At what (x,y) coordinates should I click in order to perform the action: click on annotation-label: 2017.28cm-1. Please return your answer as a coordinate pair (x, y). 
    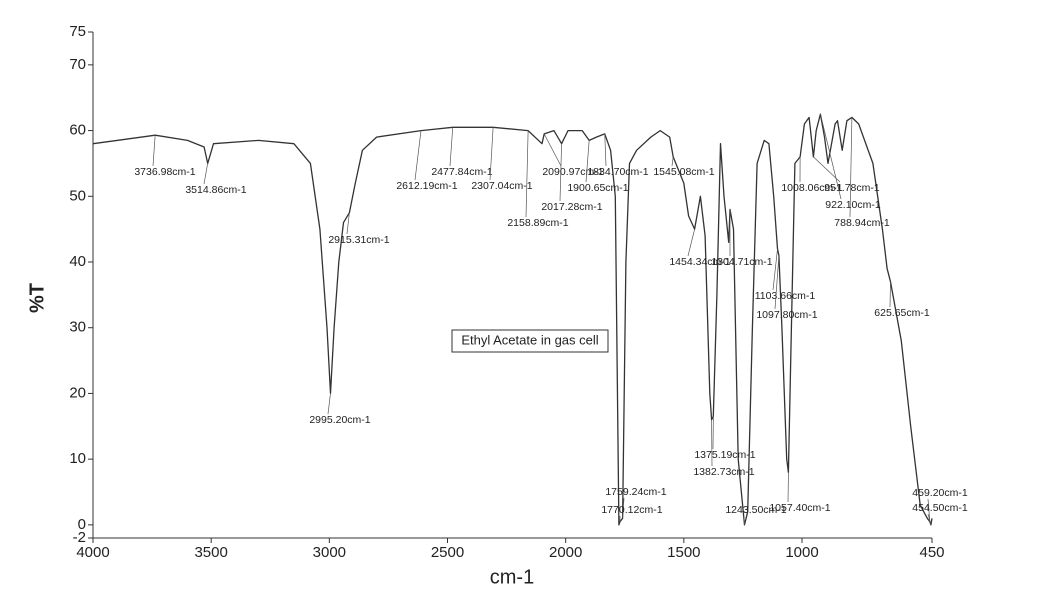
    Looking at the image, I should click on (571, 207).